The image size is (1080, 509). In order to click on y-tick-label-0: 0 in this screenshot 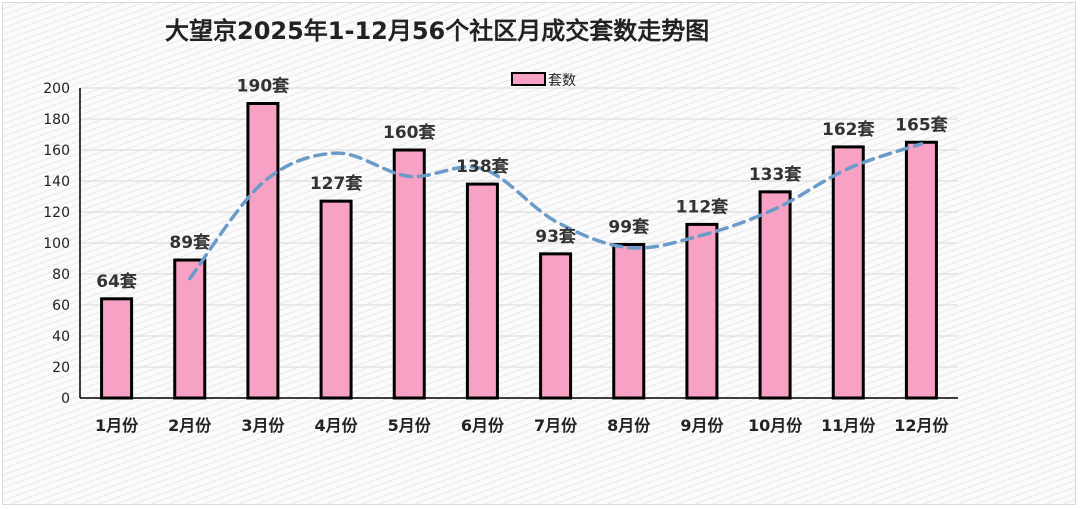, I will do `click(65, 399)`.